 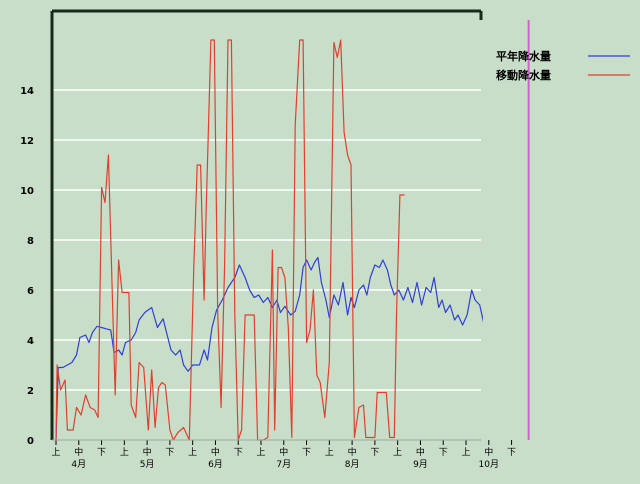 I want to click on month-label: 10月, so click(x=489, y=464).